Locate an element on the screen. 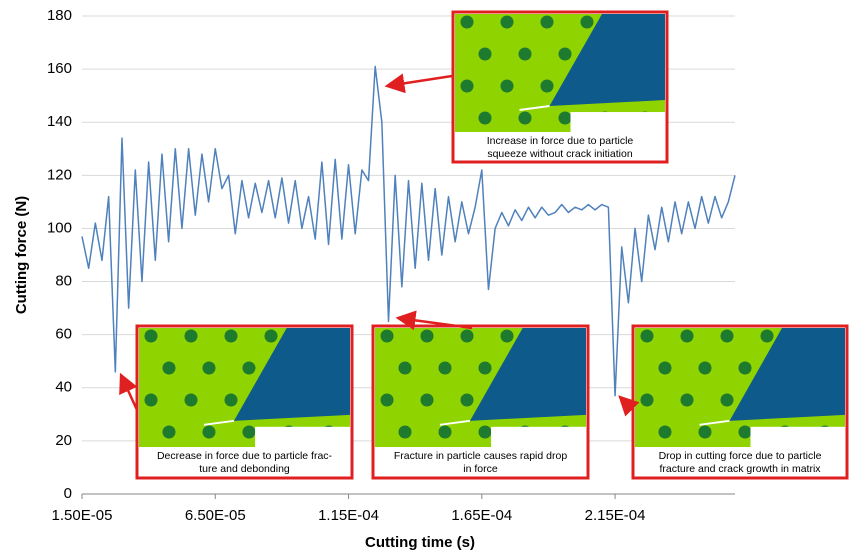  x-tick-label: 1.65E-04 is located at coordinates (481, 515).